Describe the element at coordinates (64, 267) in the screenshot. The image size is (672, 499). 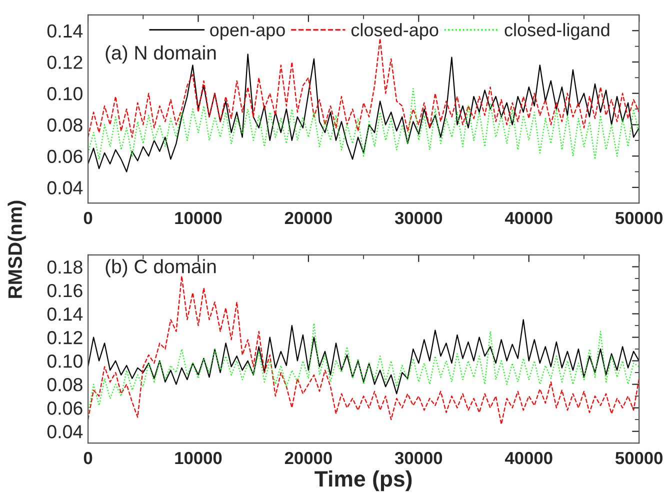
I see `y-tick-label: 0.18` at that location.